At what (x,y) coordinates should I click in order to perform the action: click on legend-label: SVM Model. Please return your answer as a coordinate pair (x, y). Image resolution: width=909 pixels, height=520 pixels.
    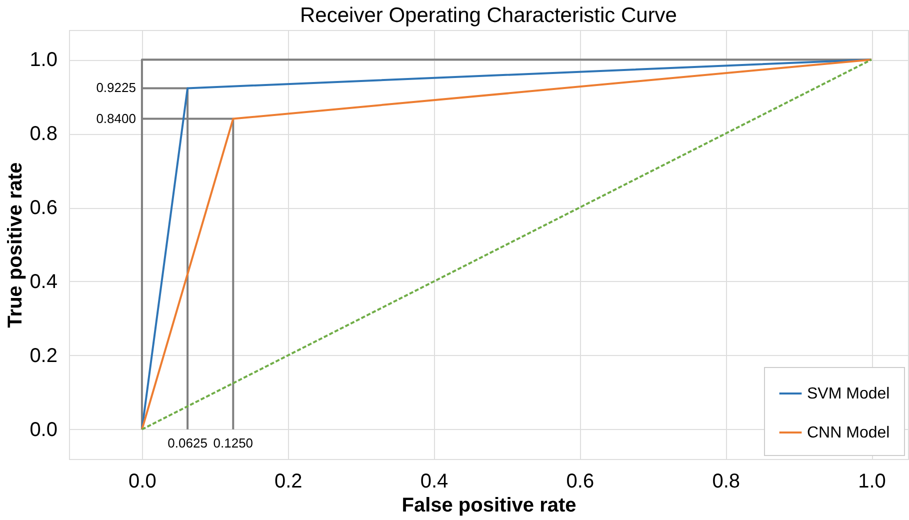
    Looking at the image, I should click on (848, 394).